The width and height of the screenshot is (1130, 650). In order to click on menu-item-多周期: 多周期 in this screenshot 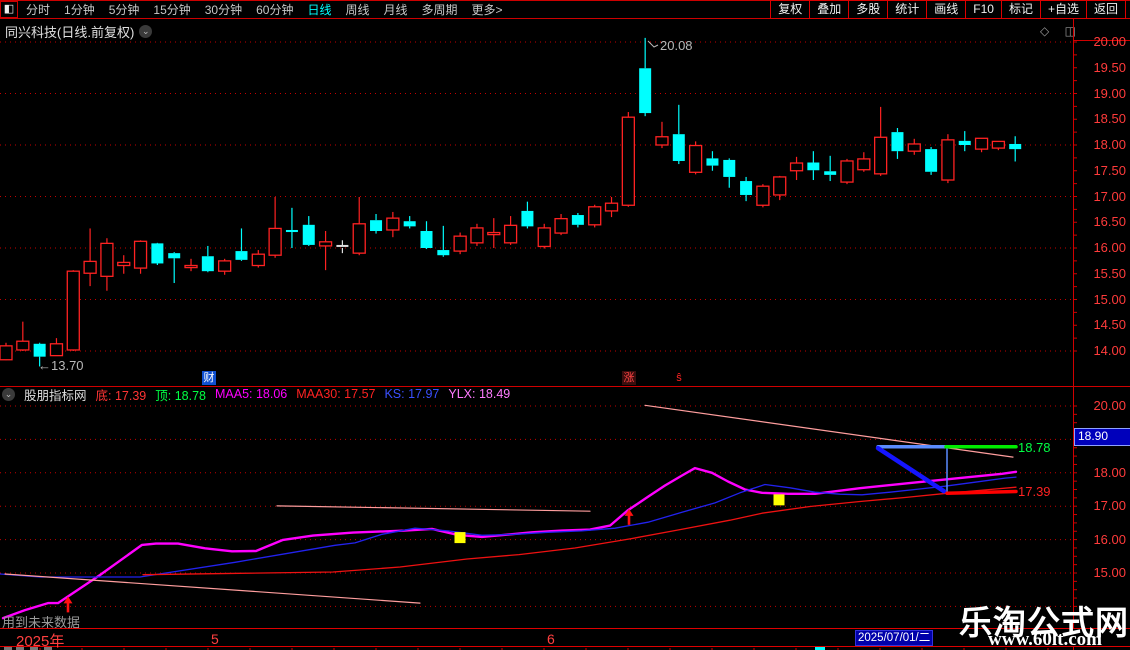, I will do `click(439, 10)`.